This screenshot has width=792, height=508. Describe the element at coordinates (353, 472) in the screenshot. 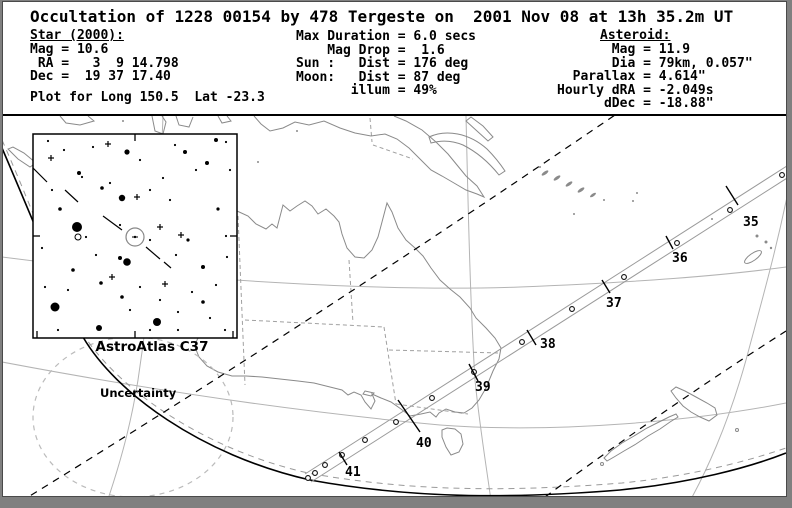

I see `svg-text: 41` at that location.